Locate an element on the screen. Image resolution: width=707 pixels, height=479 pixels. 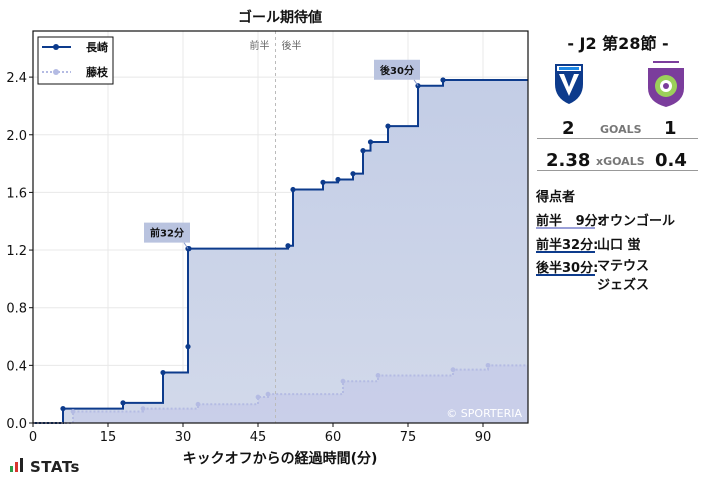
scorer-name: マテウス ジェズス is located at coordinates (623, 276).